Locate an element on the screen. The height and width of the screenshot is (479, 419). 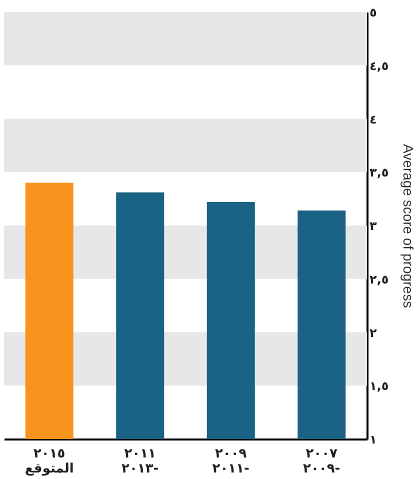
y-tick-label: ٣,٥ is located at coordinates (379, 173).